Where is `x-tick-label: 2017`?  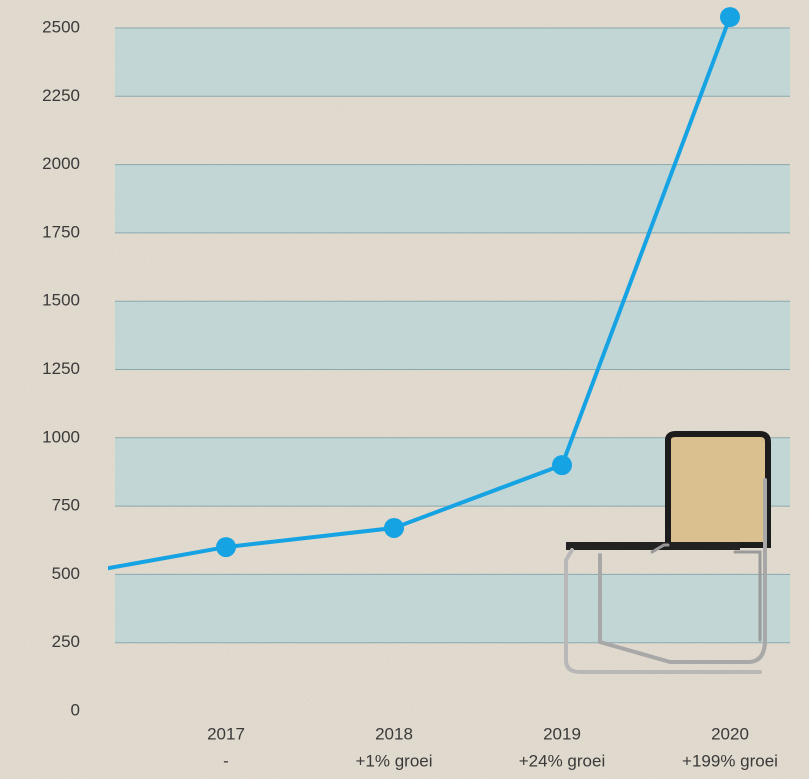 x-tick-label: 2017 is located at coordinates (226, 733).